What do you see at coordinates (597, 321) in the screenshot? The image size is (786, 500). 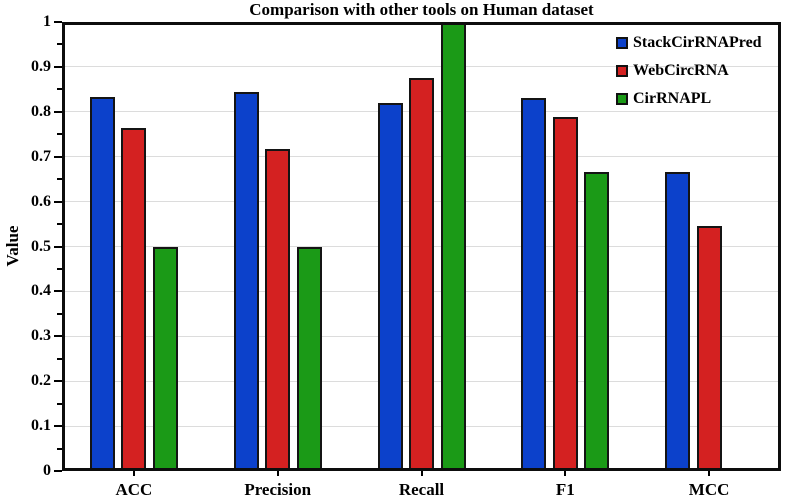 I see `bar-cirrnapl-f1` at bounding box center [597, 321].